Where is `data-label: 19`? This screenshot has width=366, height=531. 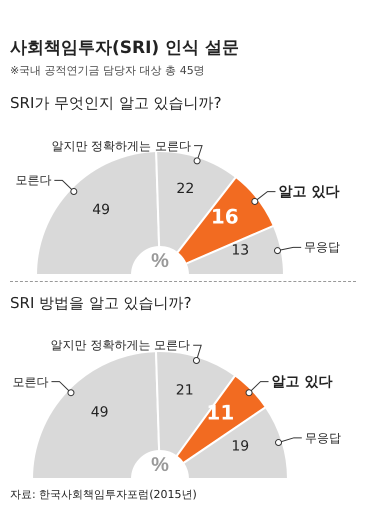 data-label: 19 is located at coordinates (240, 446).